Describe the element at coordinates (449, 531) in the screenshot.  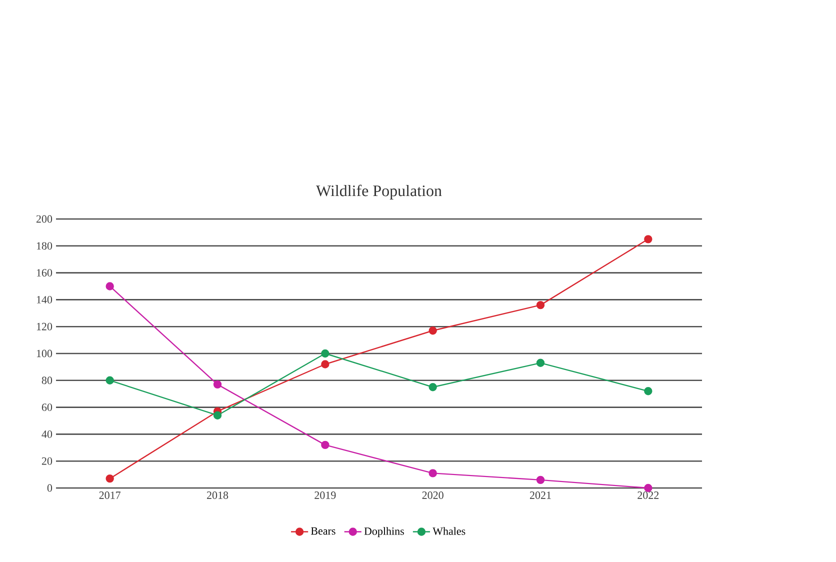
I see `legend-label: Whales` at that location.